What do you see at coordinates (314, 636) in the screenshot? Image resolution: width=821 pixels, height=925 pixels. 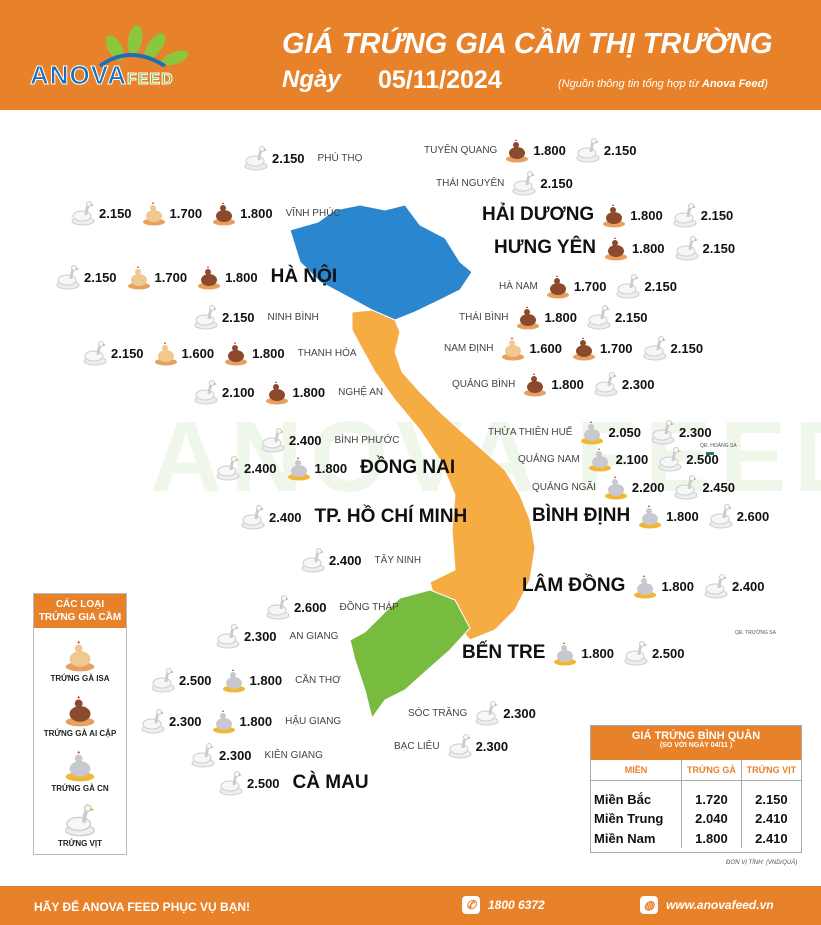 I see `province-name: AN GIANG` at bounding box center [314, 636].